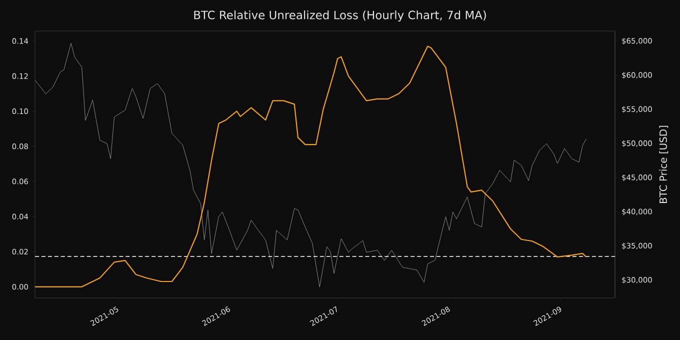  Describe the element at coordinates (340, 16) in the screenshot. I see `chart-title: BTC Relative Unrealized Loss (Hourly Chart, 7d MA)` at that location.